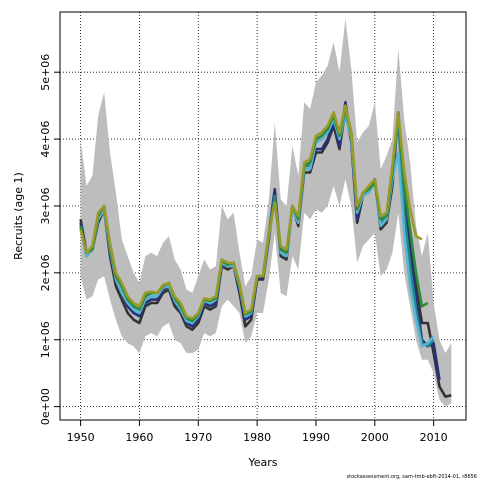 Image resolution: width=480 pixels, height=480 pixels. I want to click on y-tick-label: 4e+06, so click(45, 139).